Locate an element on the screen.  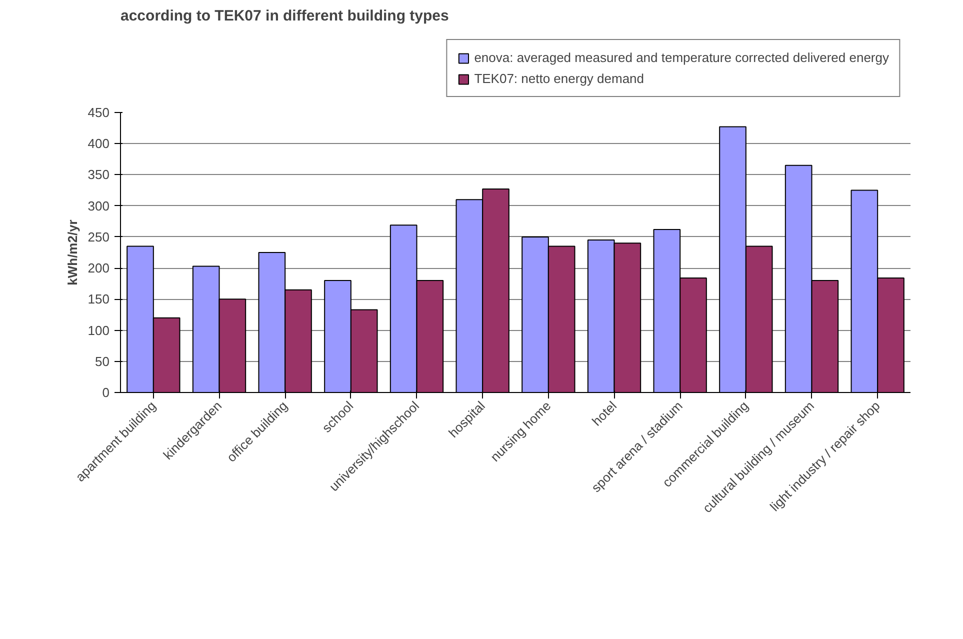
y-tick-label: 250 is located at coordinates (99, 236).